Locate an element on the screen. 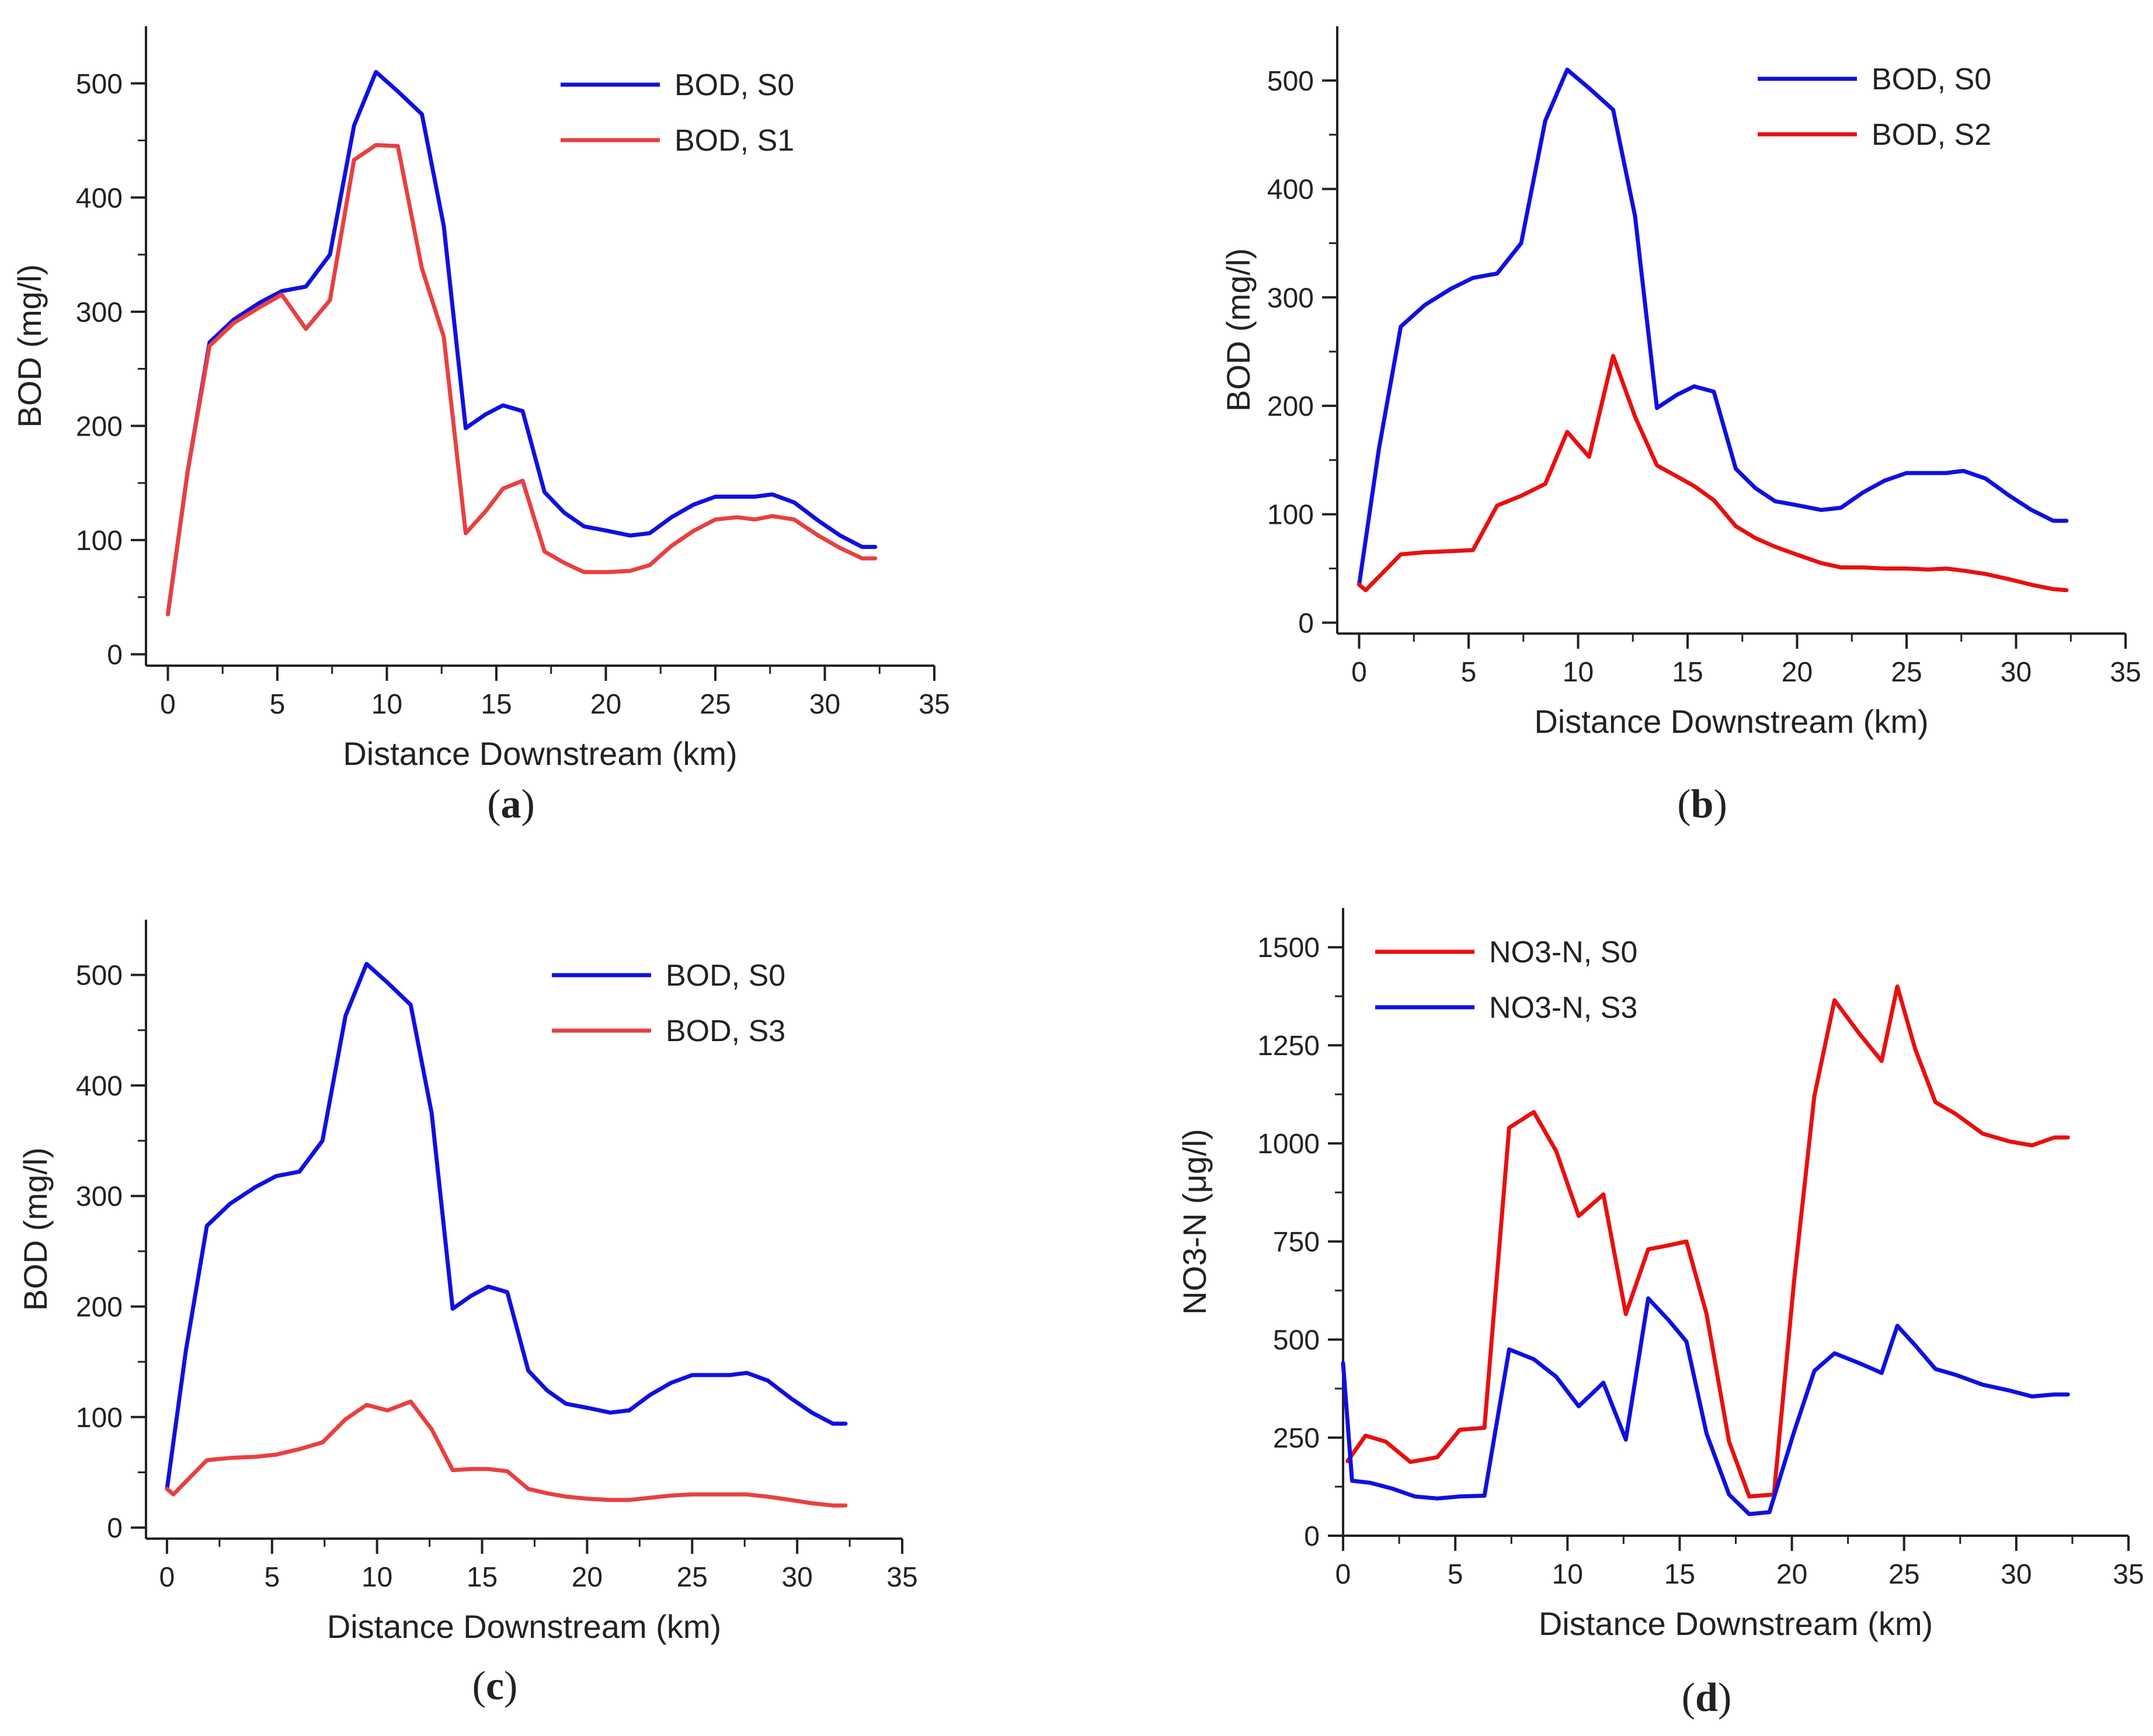 This screenshot has height=1736, width=2153. panel-label: (c) is located at coordinates (495, 1687).